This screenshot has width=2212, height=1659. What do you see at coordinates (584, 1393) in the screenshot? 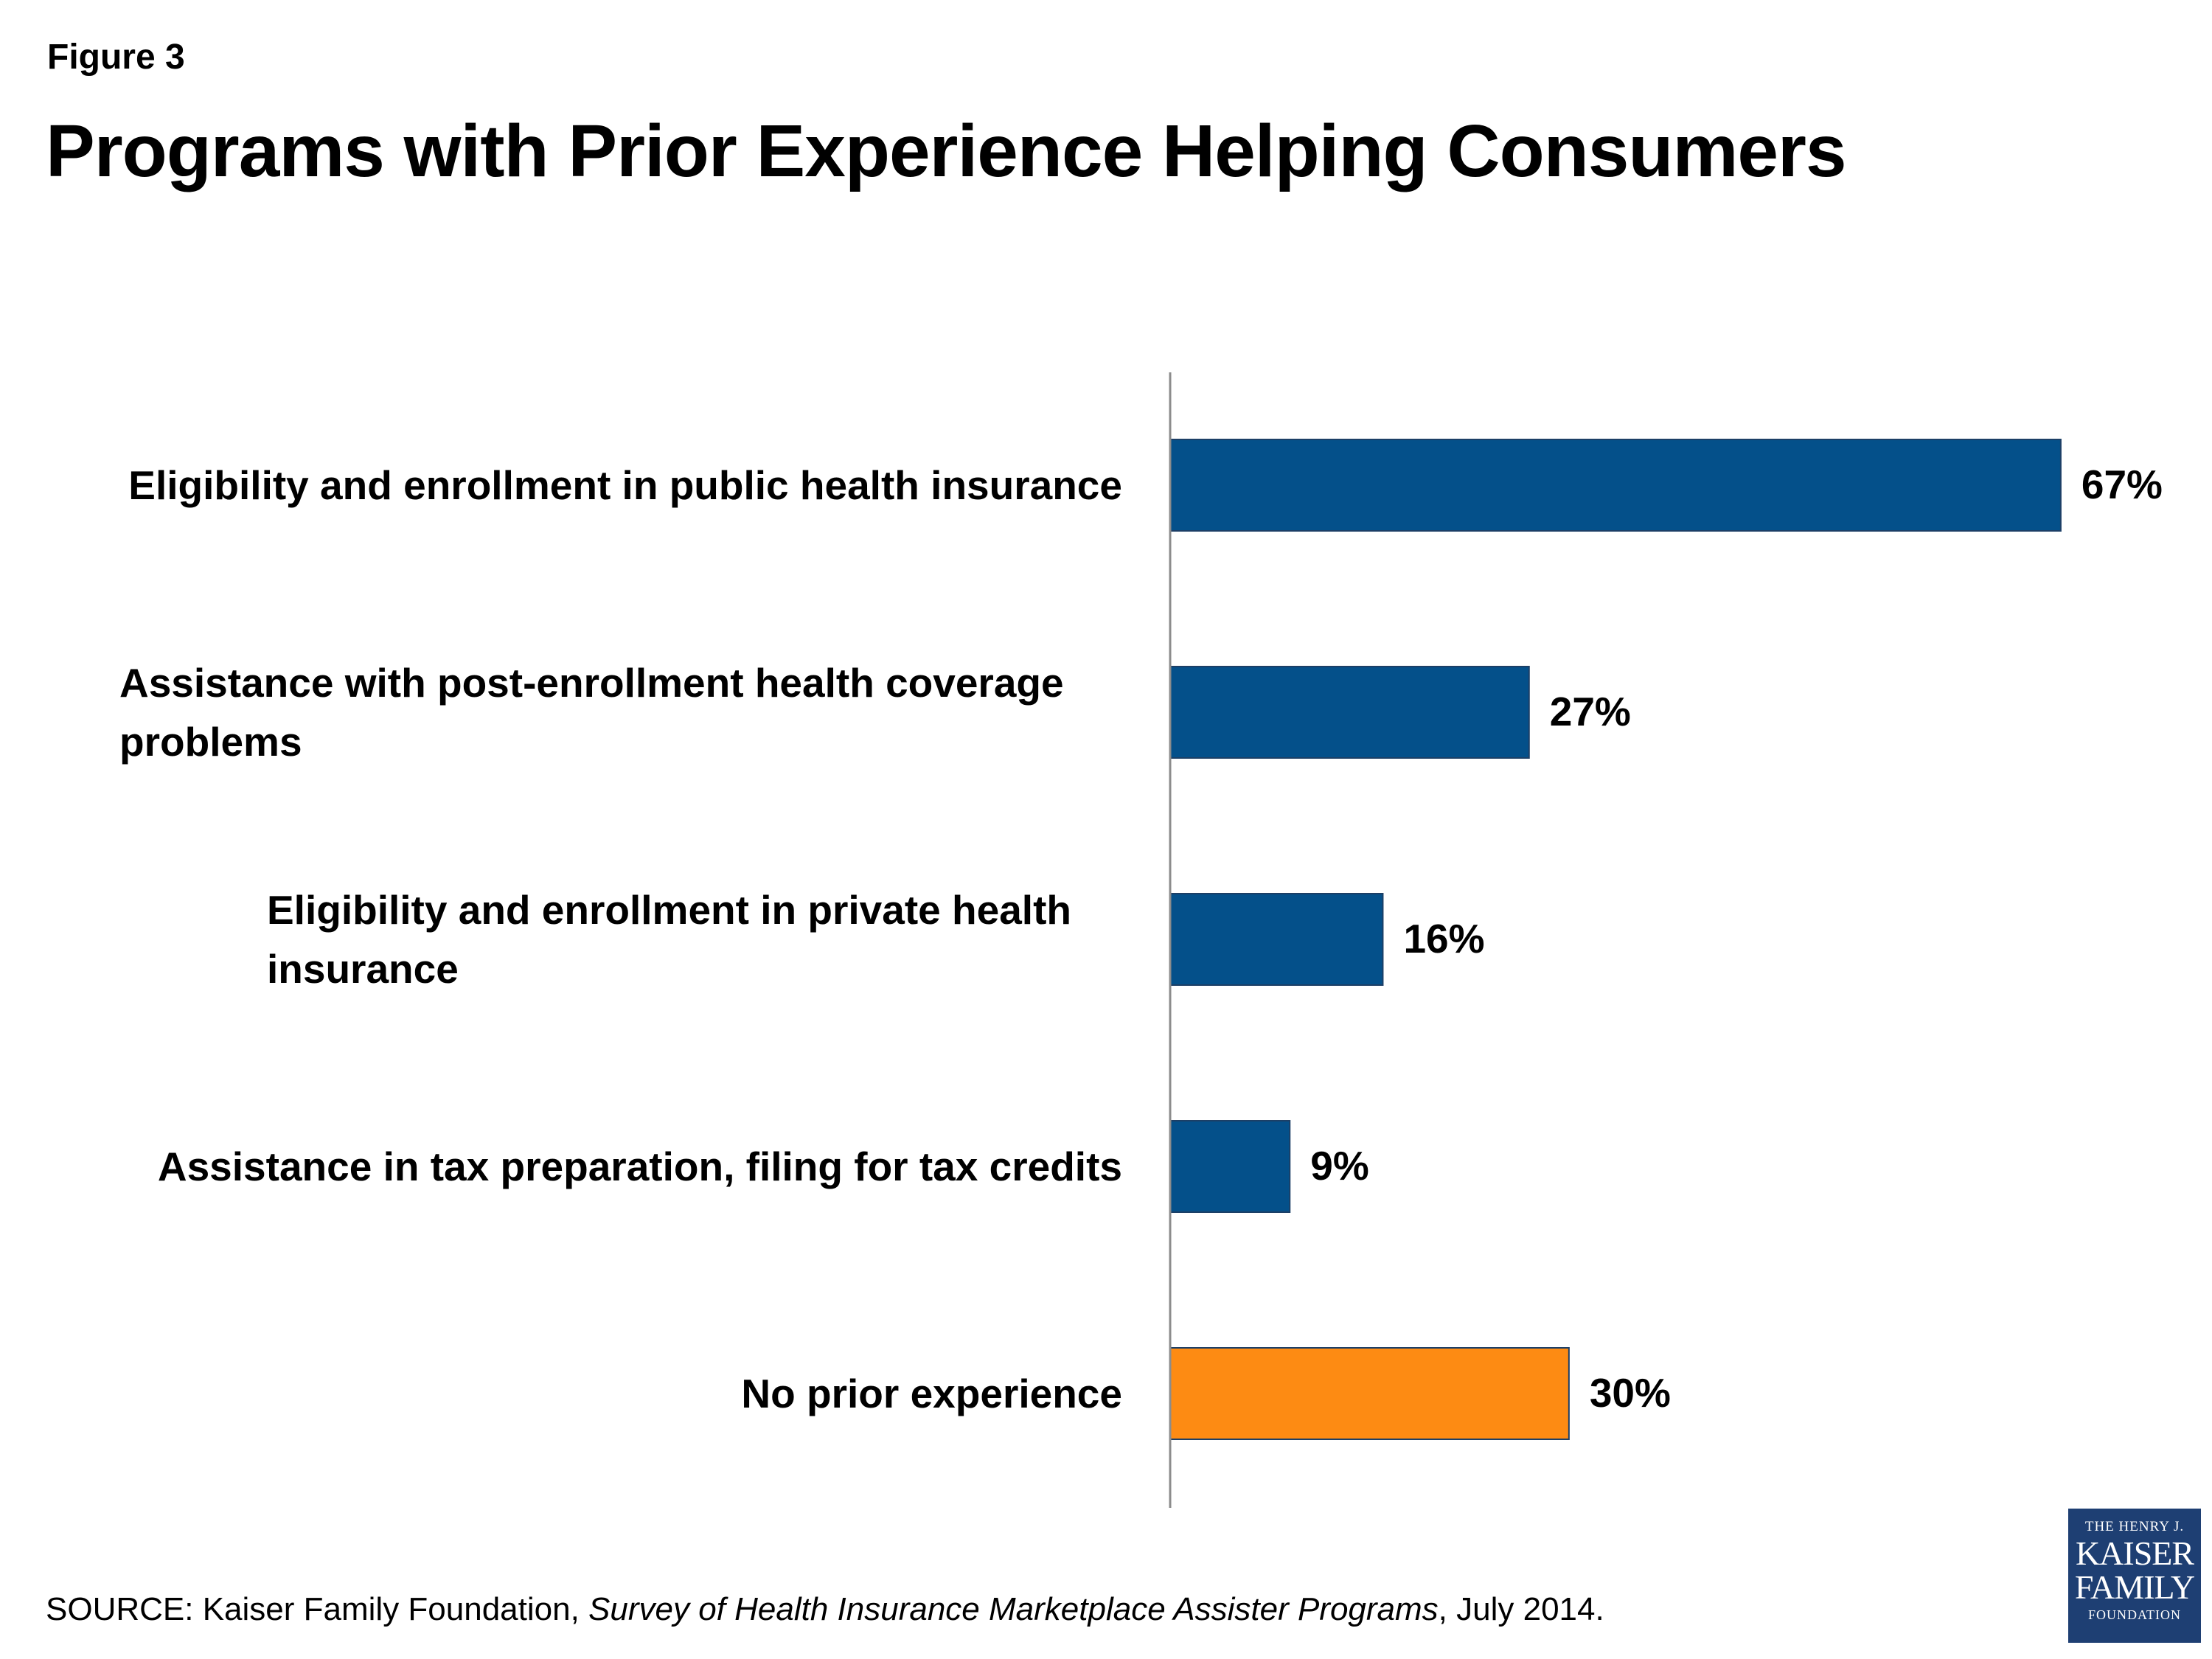
I see `category-label-5: No prior experience` at bounding box center [584, 1393].